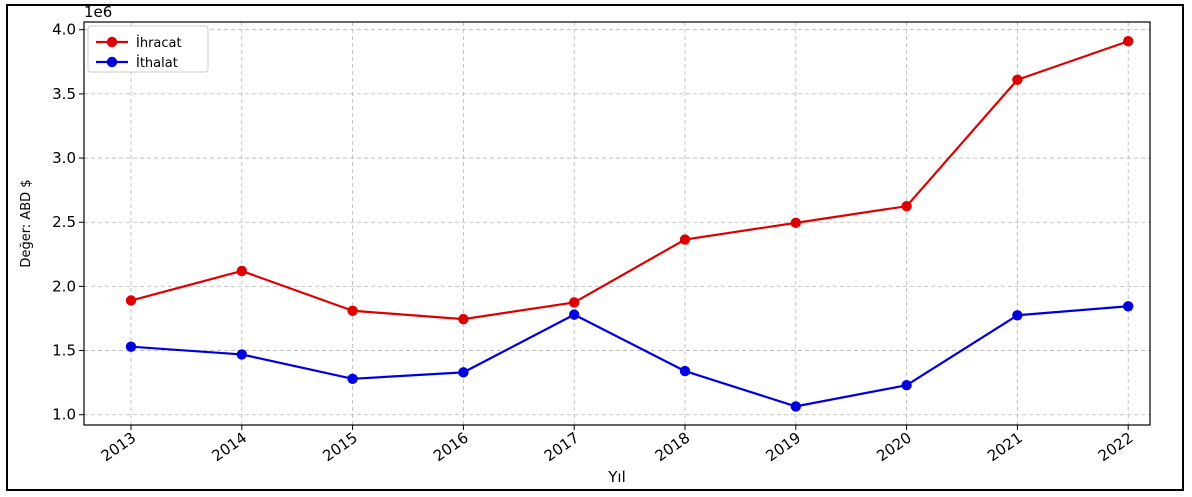  What do you see at coordinates (616, 477) in the screenshot?
I see `x-axis-label: Yıl` at bounding box center [616, 477].